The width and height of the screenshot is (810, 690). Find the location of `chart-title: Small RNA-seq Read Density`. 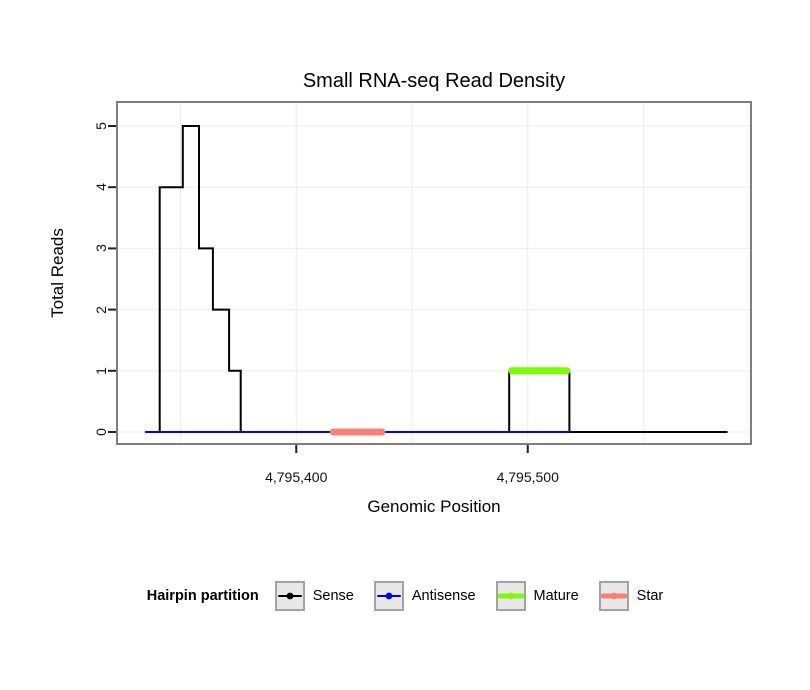

chart-title: Small RNA-seq Read Density is located at coordinates (434, 81).